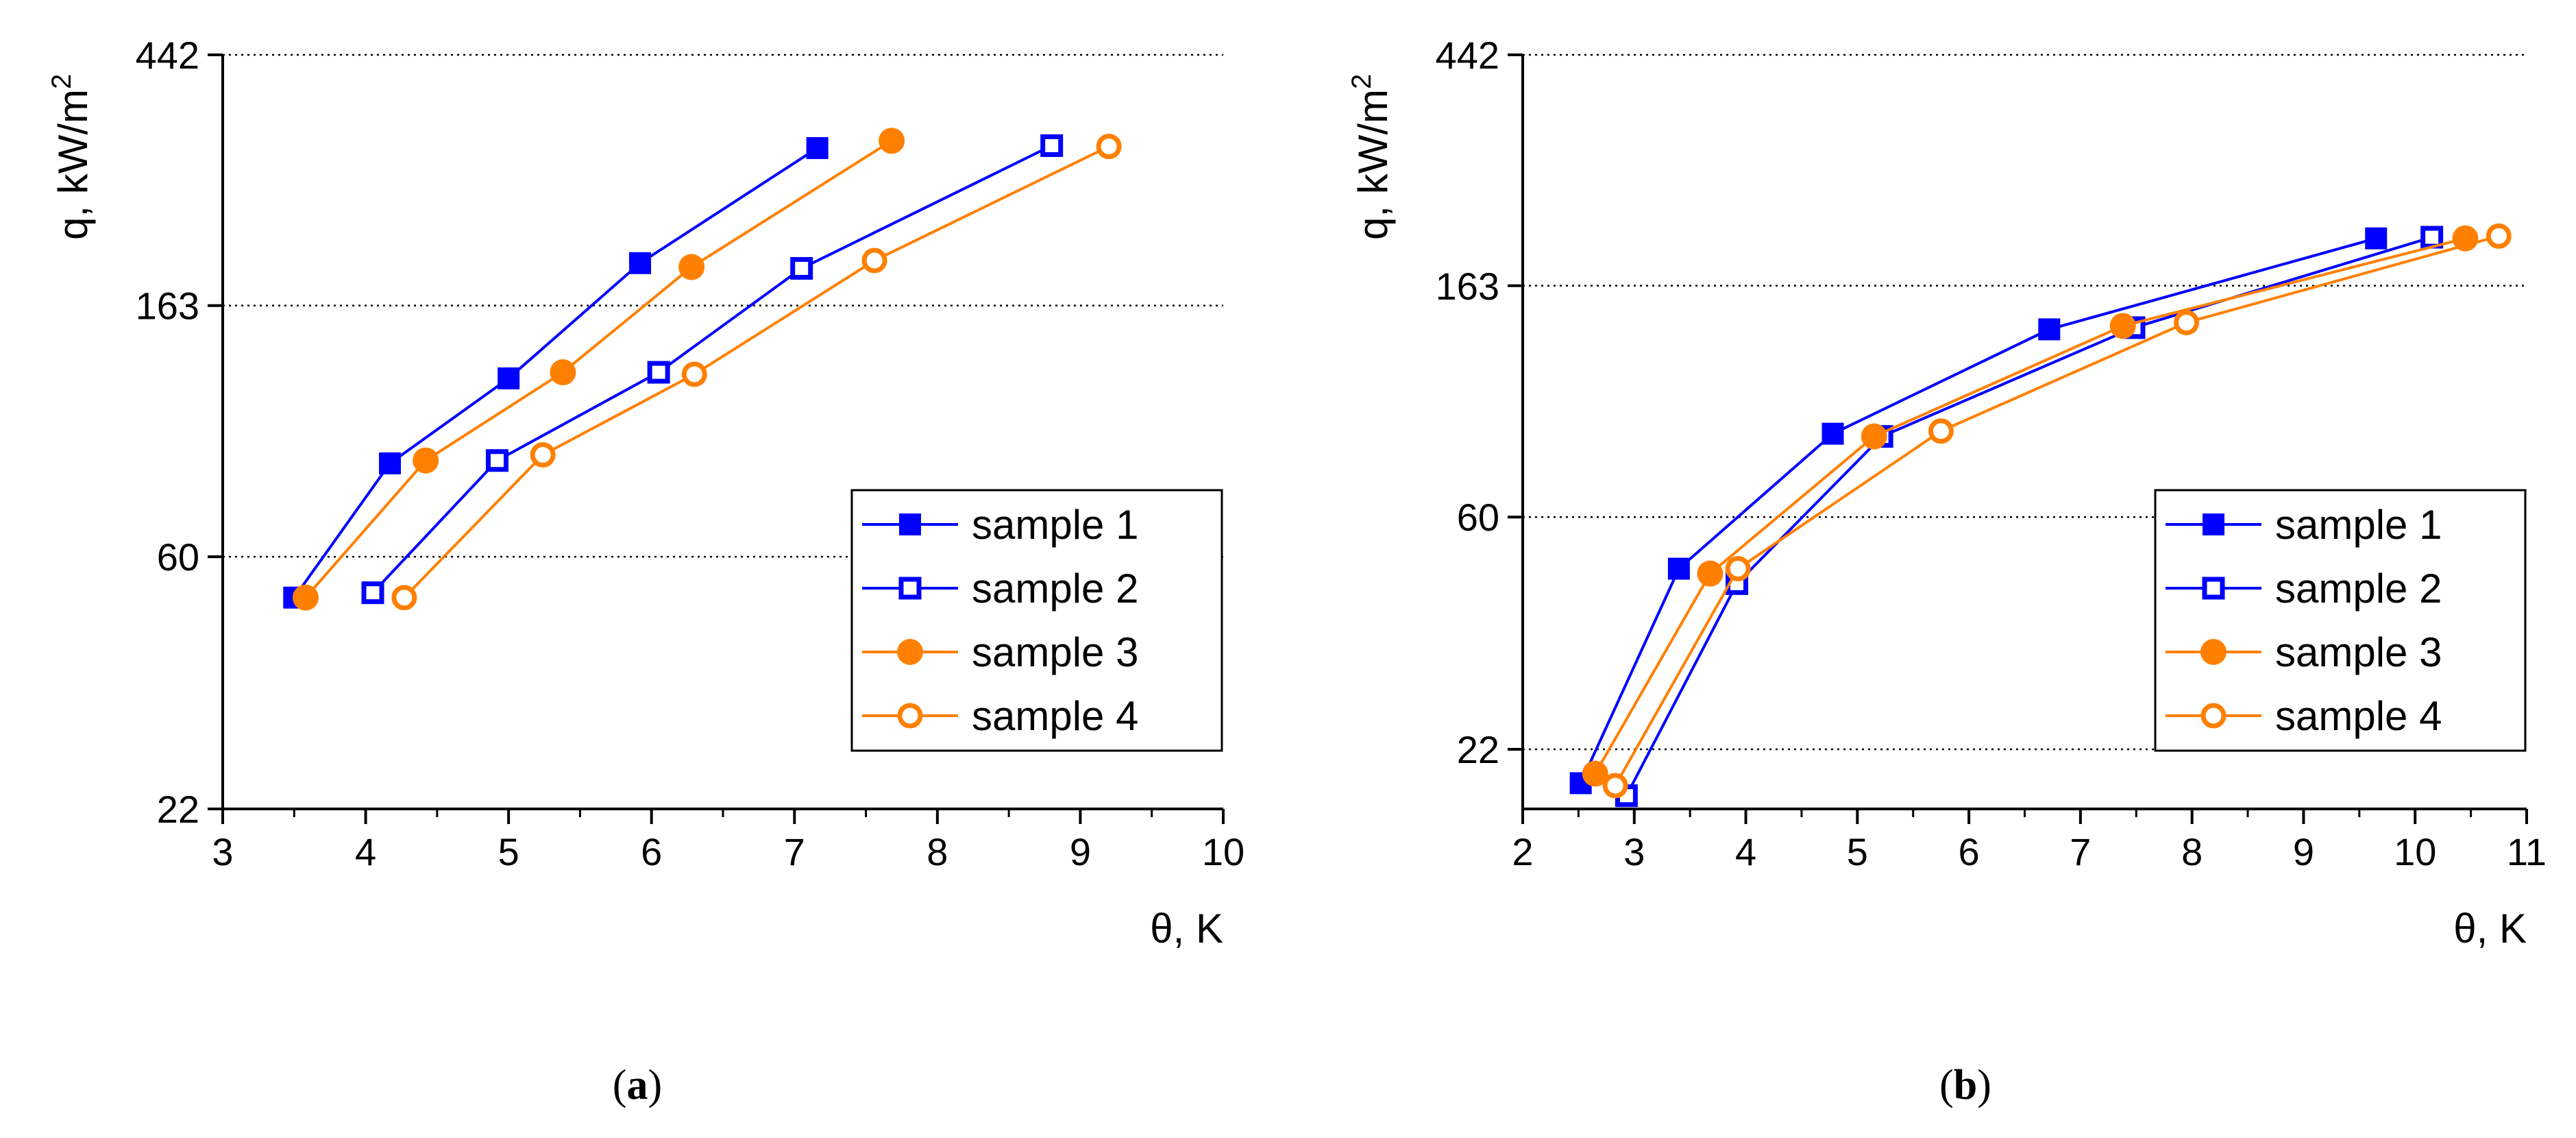 The image size is (2576, 1138). I want to click on series-line, so click(599, 369).